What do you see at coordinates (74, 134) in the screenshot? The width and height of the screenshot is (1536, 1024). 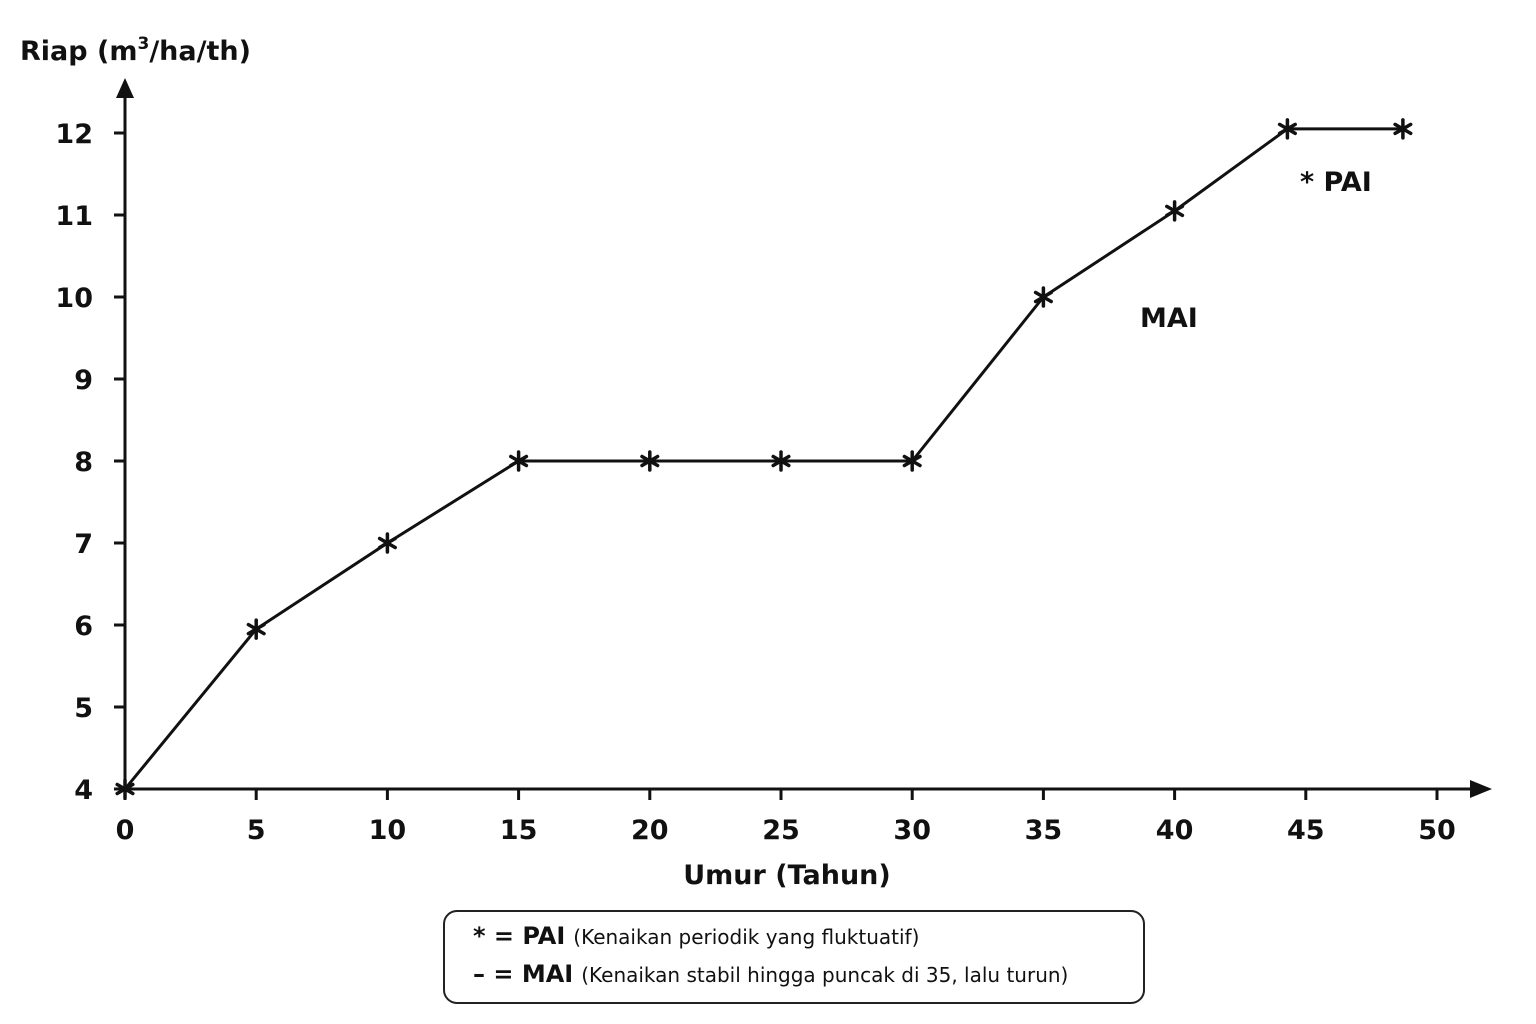 I see `y-tick-label-12: 12` at bounding box center [74, 134].